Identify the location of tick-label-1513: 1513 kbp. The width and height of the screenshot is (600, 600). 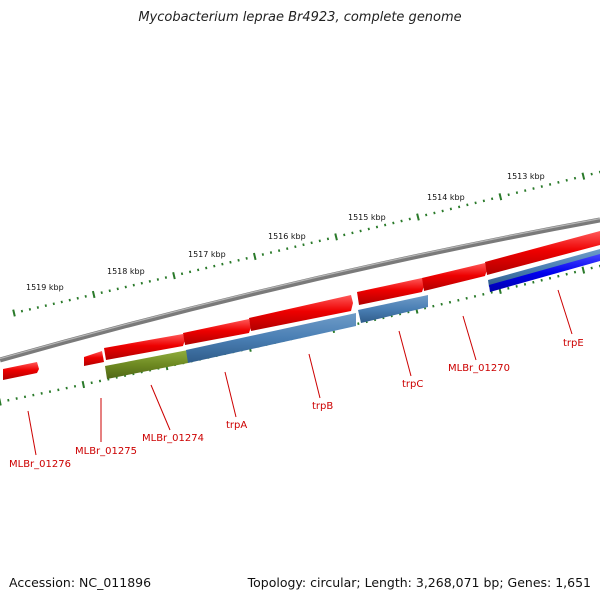
(526, 176).